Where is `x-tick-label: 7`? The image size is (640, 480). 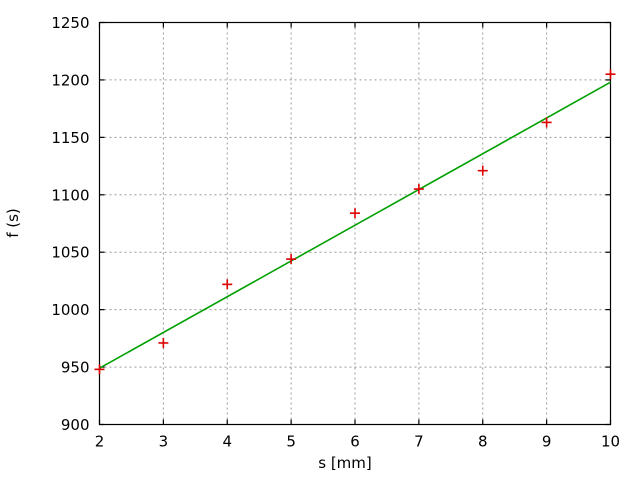
x-tick-label: 7 is located at coordinates (419, 442).